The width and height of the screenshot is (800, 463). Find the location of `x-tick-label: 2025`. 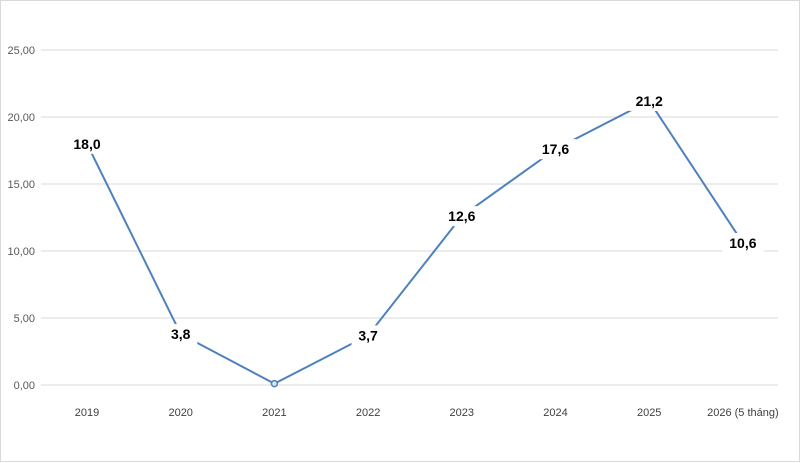

x-tick-label: 2025 is located at coordinates (649, 413).